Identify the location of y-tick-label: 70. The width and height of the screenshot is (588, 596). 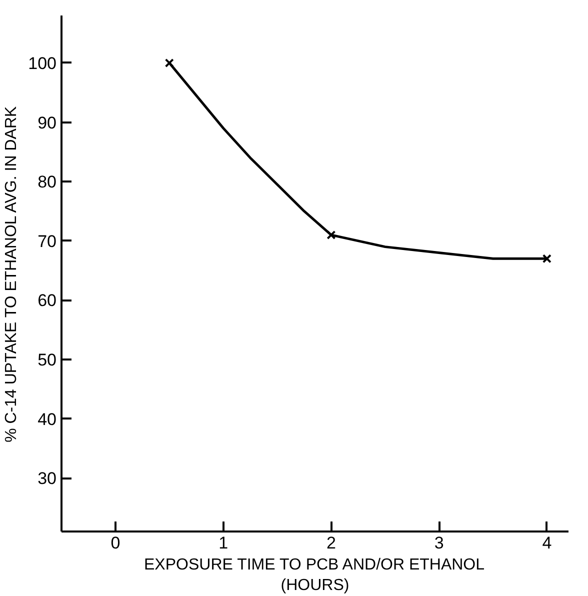
(47, 241).